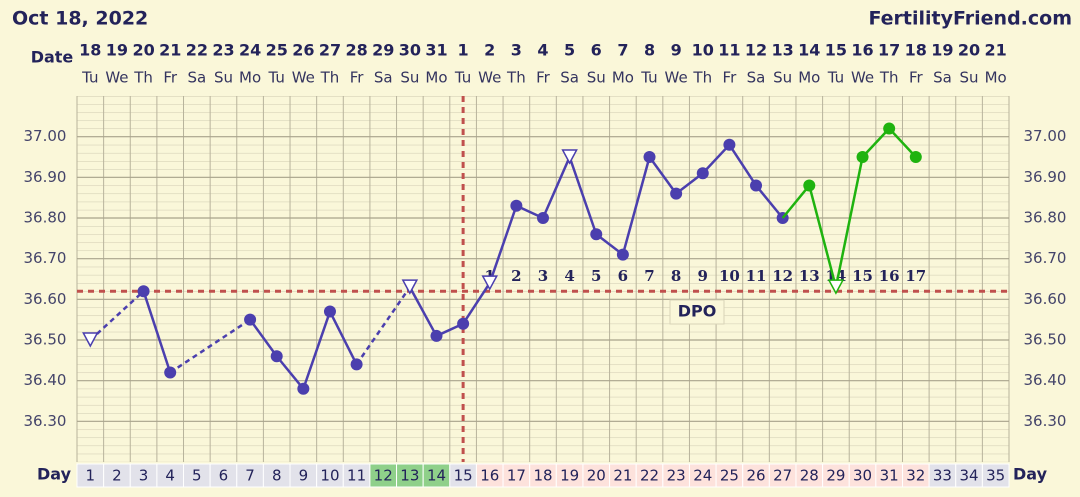 The width and height of the screenshot is (1080, 497). I want to click on weekday: Mo, so click(809, 78).